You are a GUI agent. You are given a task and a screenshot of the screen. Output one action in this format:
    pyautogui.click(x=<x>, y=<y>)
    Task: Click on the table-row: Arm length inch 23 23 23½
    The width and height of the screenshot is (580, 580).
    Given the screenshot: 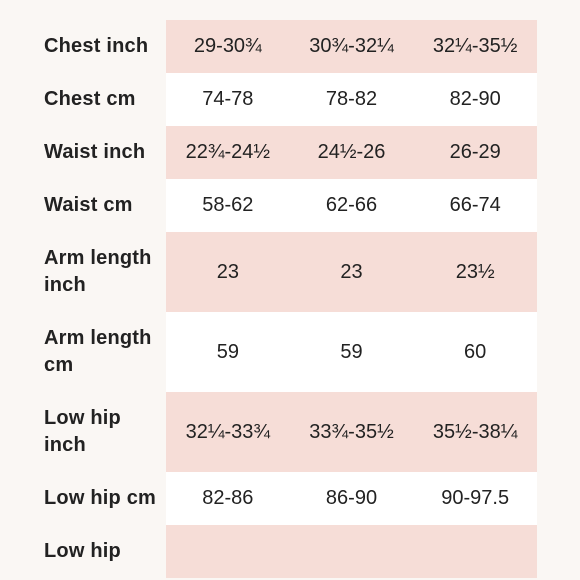 What is the action you would take?
    pyautogui.click(x=290, y=272)
    